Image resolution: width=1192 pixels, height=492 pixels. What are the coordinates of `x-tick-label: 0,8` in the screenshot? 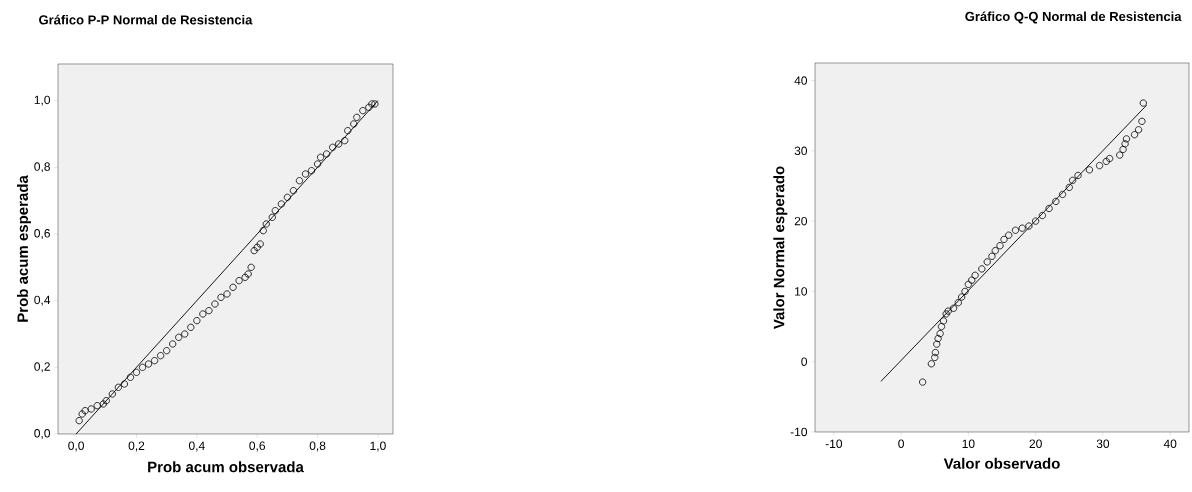 It's located at (317, 446).